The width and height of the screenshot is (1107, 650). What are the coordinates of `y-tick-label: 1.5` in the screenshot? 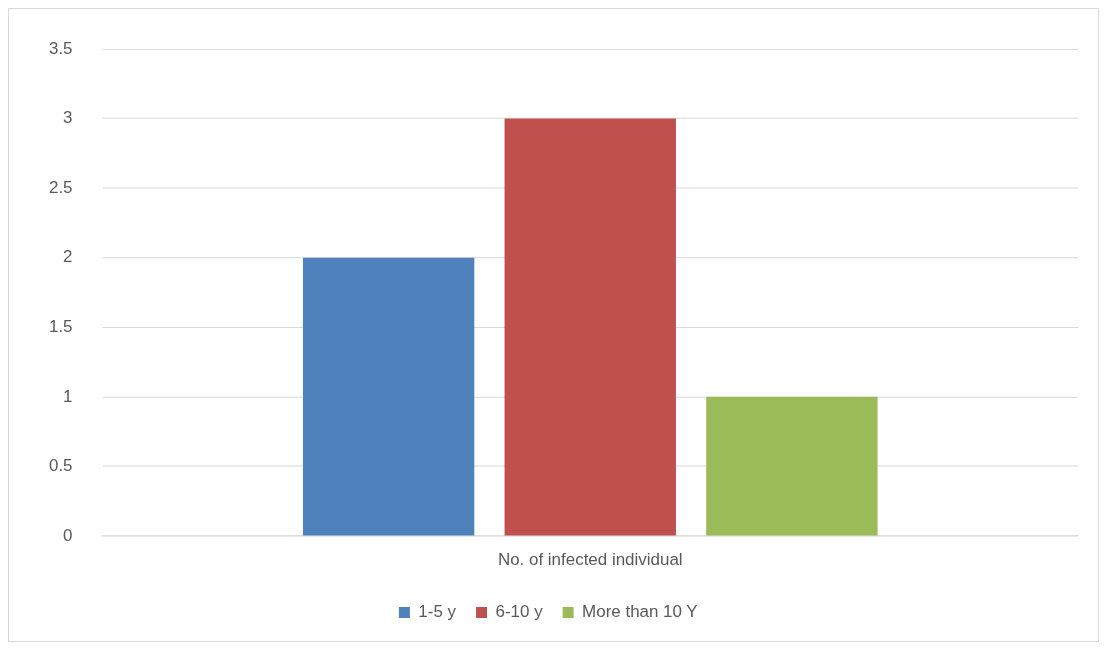 It's located at (60, 326).